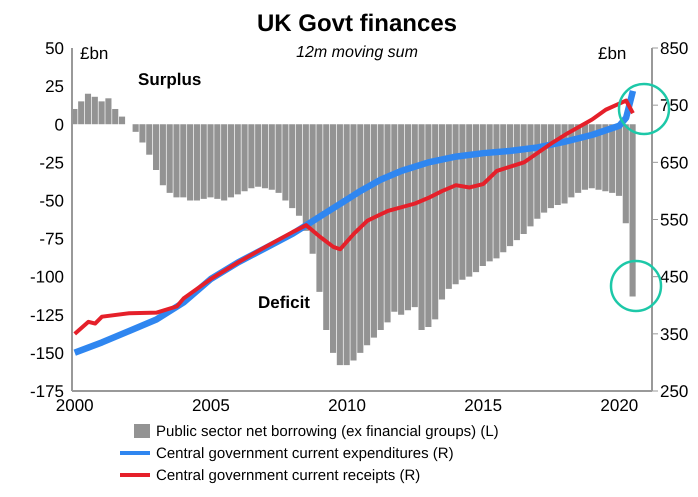  Describe the element at coordinates (674, 220) in the screenshot. I see `y2-tick-label: 550` at that location.